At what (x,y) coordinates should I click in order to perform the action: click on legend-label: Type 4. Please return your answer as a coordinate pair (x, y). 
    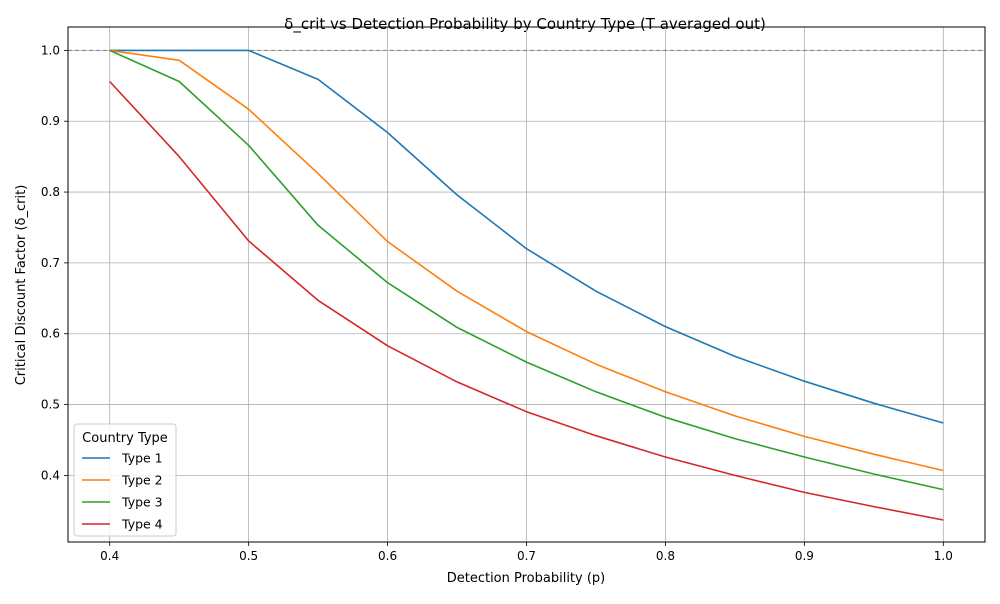
    Looking at the image, I should click on (142, 524).